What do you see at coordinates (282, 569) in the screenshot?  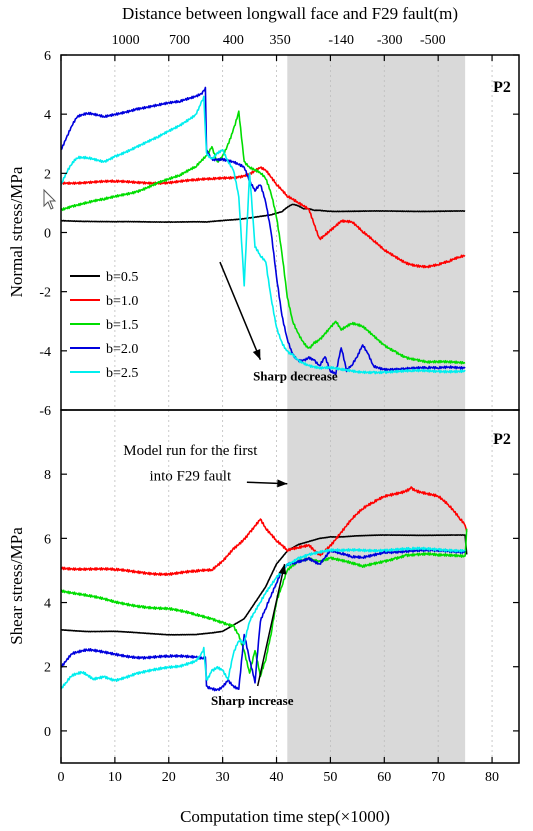 I see `arrow-sharp-increase-head` at bounding box center [282, 569].